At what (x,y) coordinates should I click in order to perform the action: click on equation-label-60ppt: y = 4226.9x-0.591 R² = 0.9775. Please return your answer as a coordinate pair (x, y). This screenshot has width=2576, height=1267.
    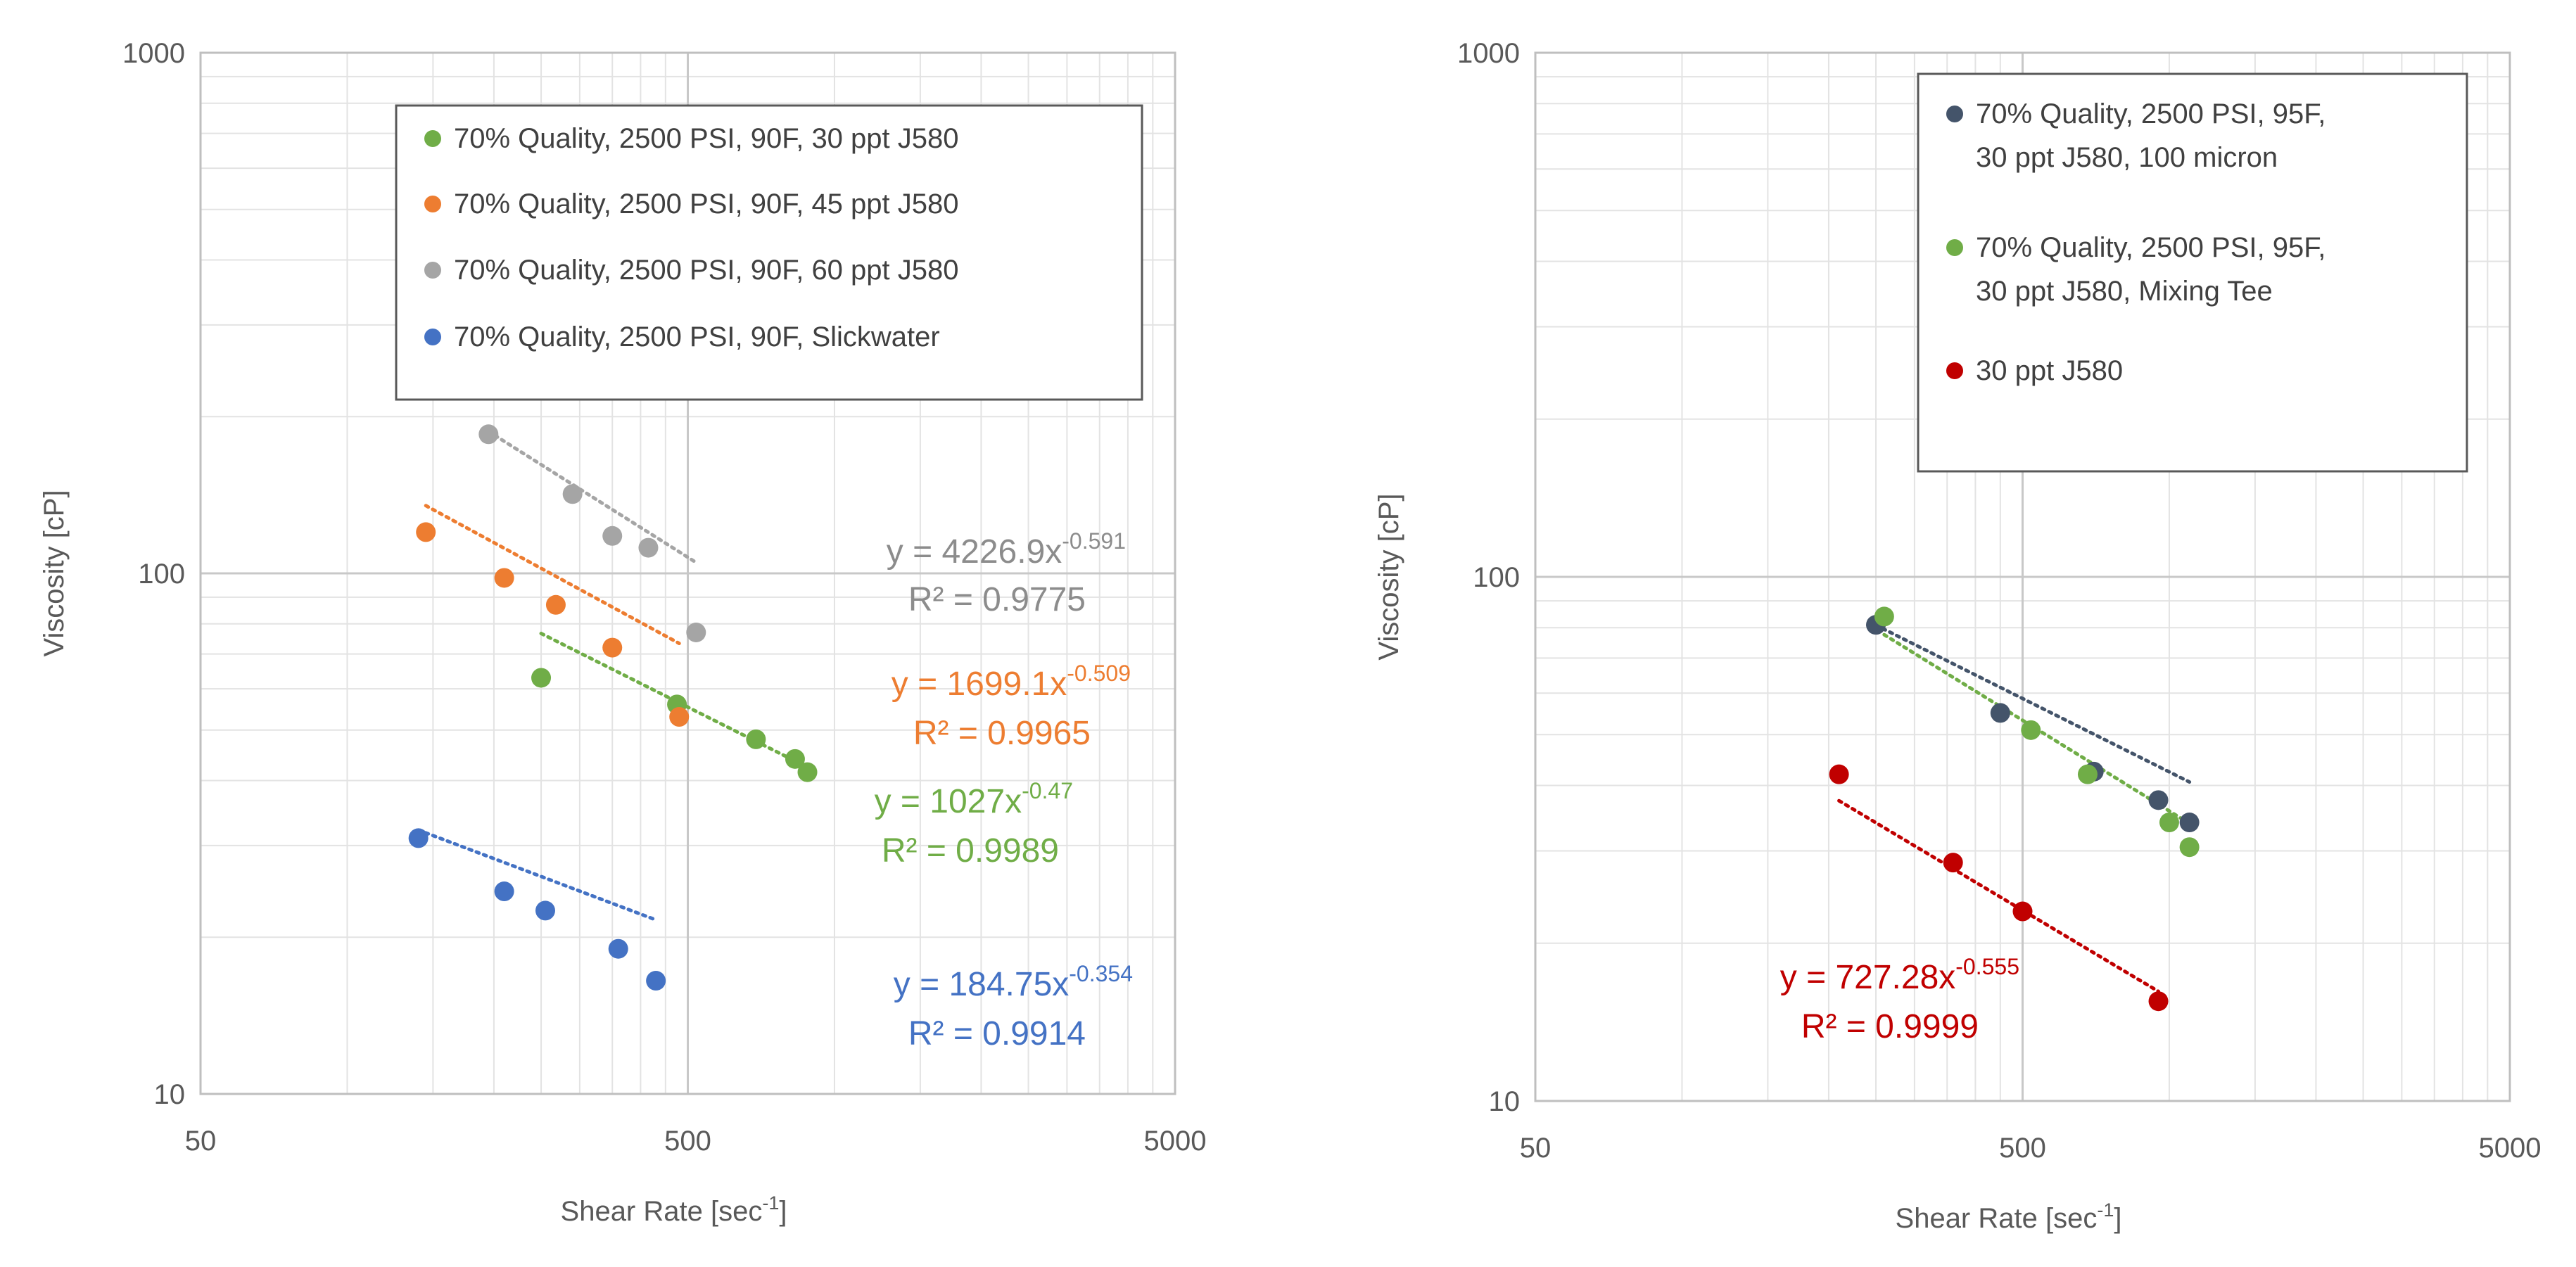
    Looking at the image, I should click on (1006, 573).